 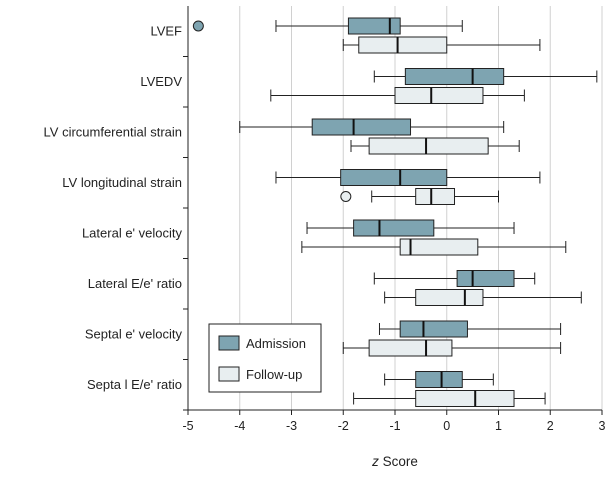 What do you see at coordinates (498, 426) in the screenshot?
I see `x-tick-label: 1` at bounding box center [498, 426].